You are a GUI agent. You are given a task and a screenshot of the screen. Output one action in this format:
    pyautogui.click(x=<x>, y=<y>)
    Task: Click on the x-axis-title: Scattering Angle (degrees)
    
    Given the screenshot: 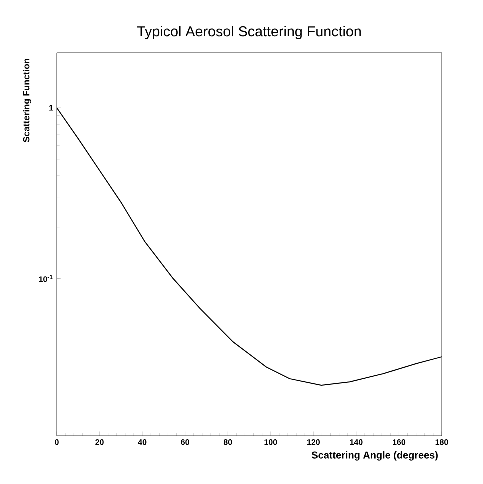 What is the action you would take?
    pyautogui.click(x=375, y=456)
    